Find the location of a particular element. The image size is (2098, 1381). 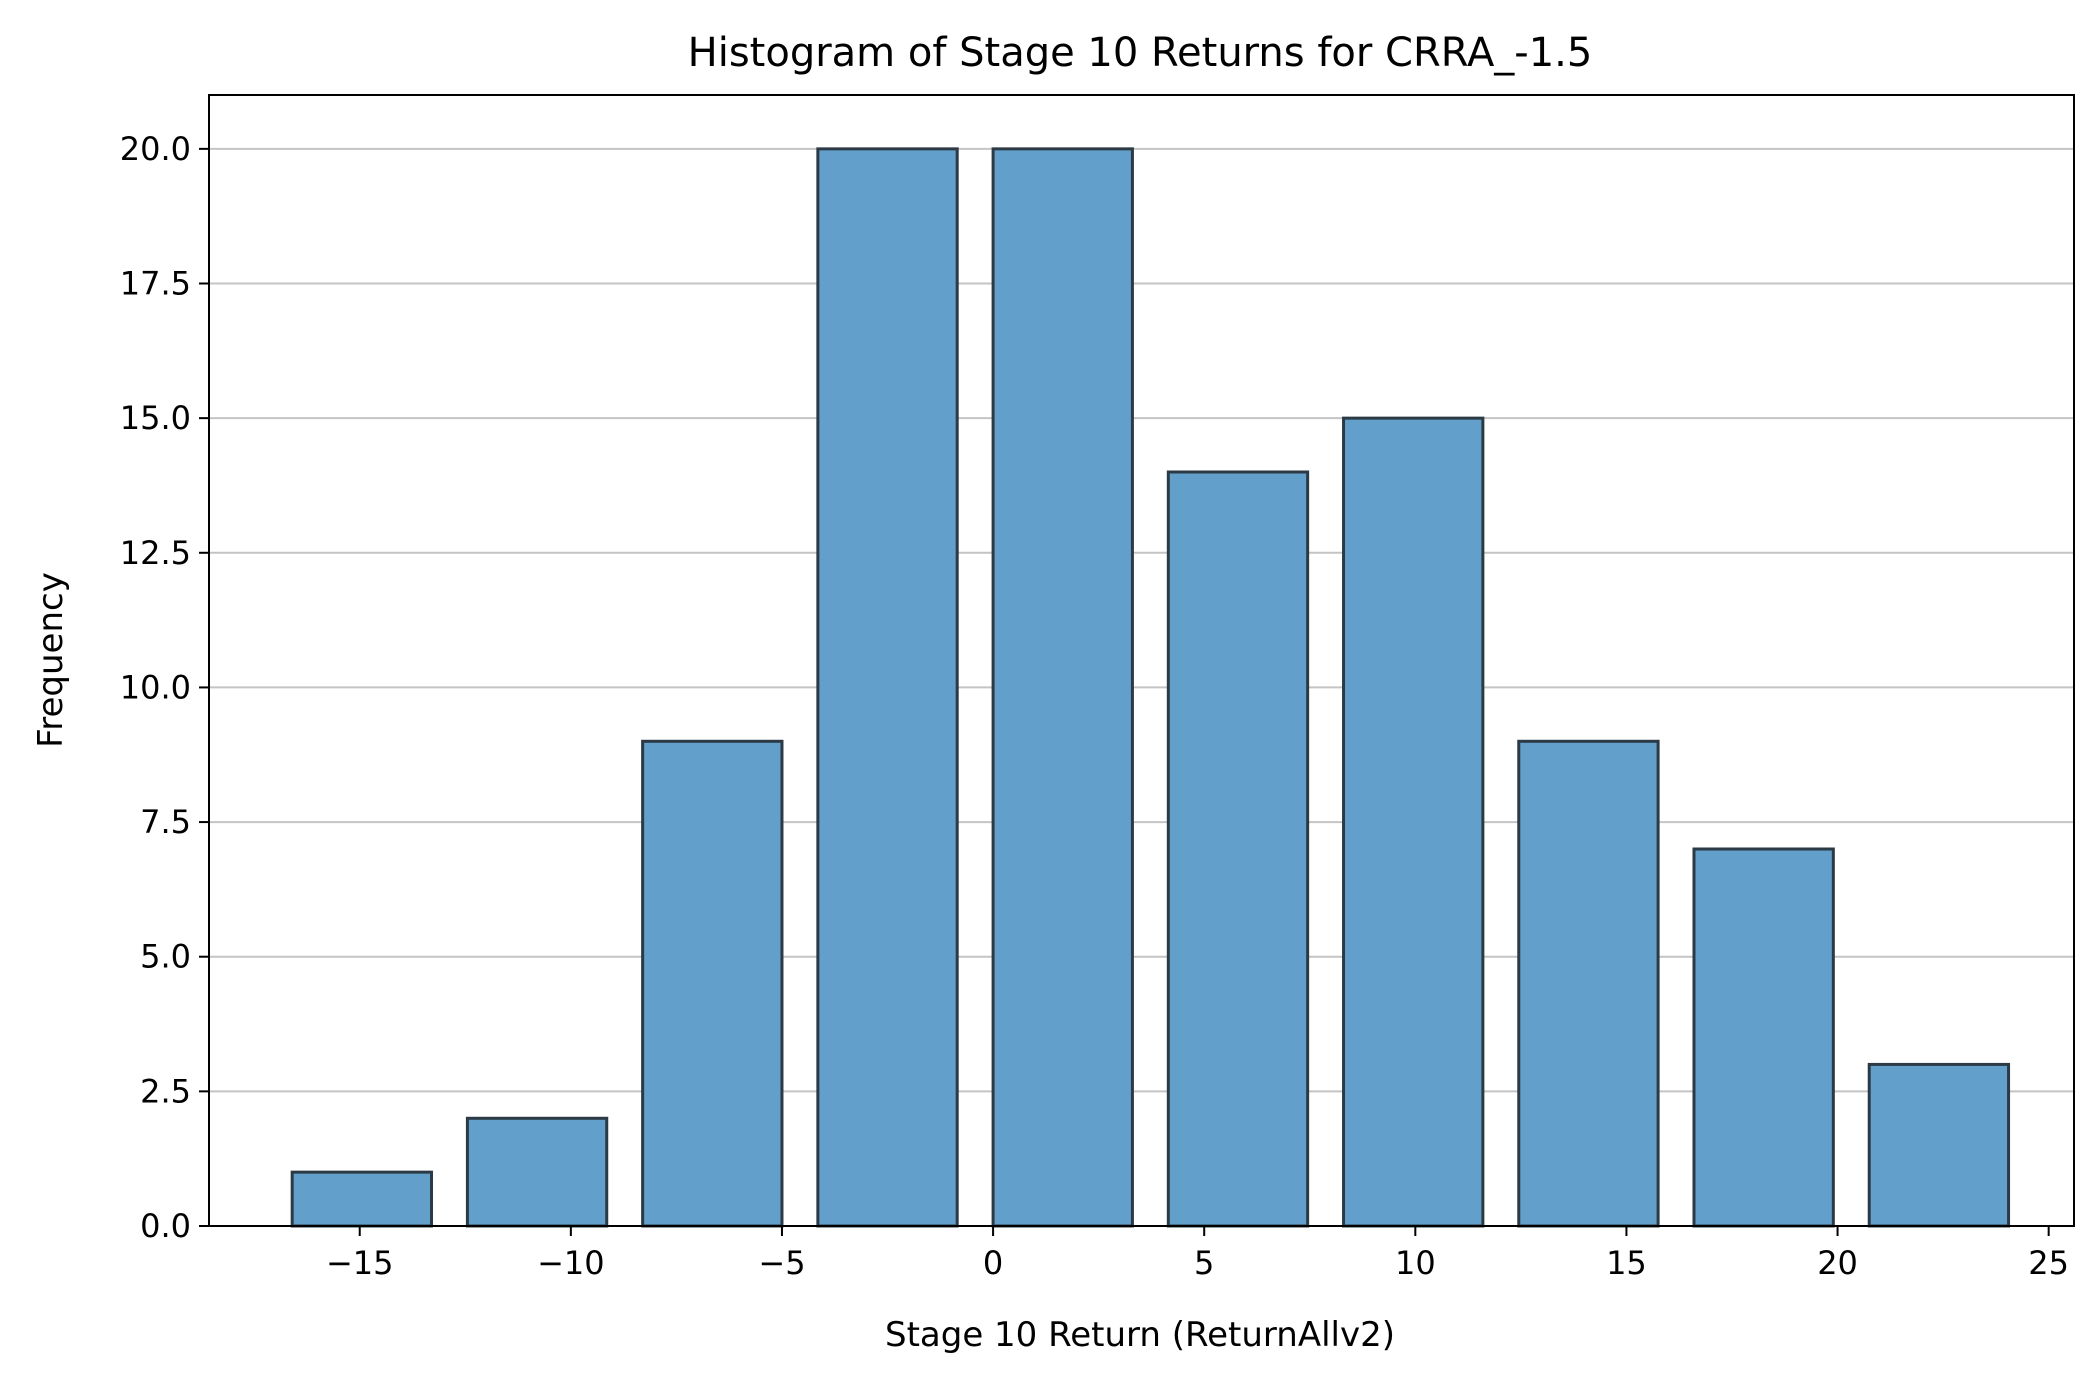

y-axis-ticks: 0.0 2.5 5.0 7.5 10.0 12.5 15.0 17.5 20.0 is located at coordinates (164, 687).